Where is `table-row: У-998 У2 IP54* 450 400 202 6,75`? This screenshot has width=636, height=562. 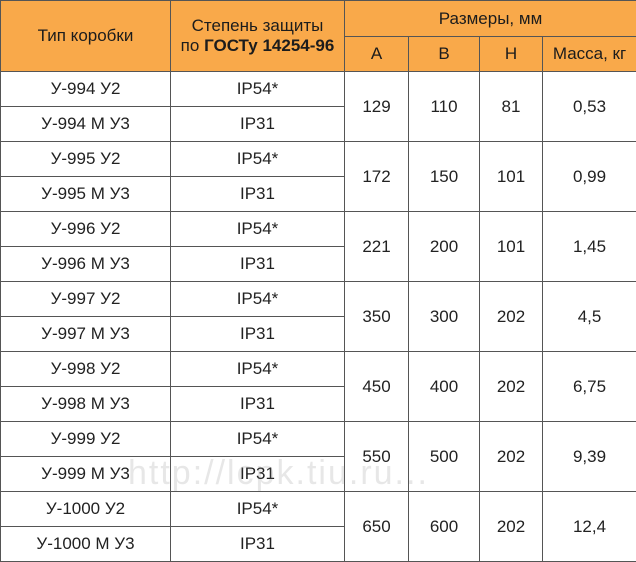 table-row: У-998 У2 IP54* 450 400 202 6,75 is located at coordinates (318, 386).